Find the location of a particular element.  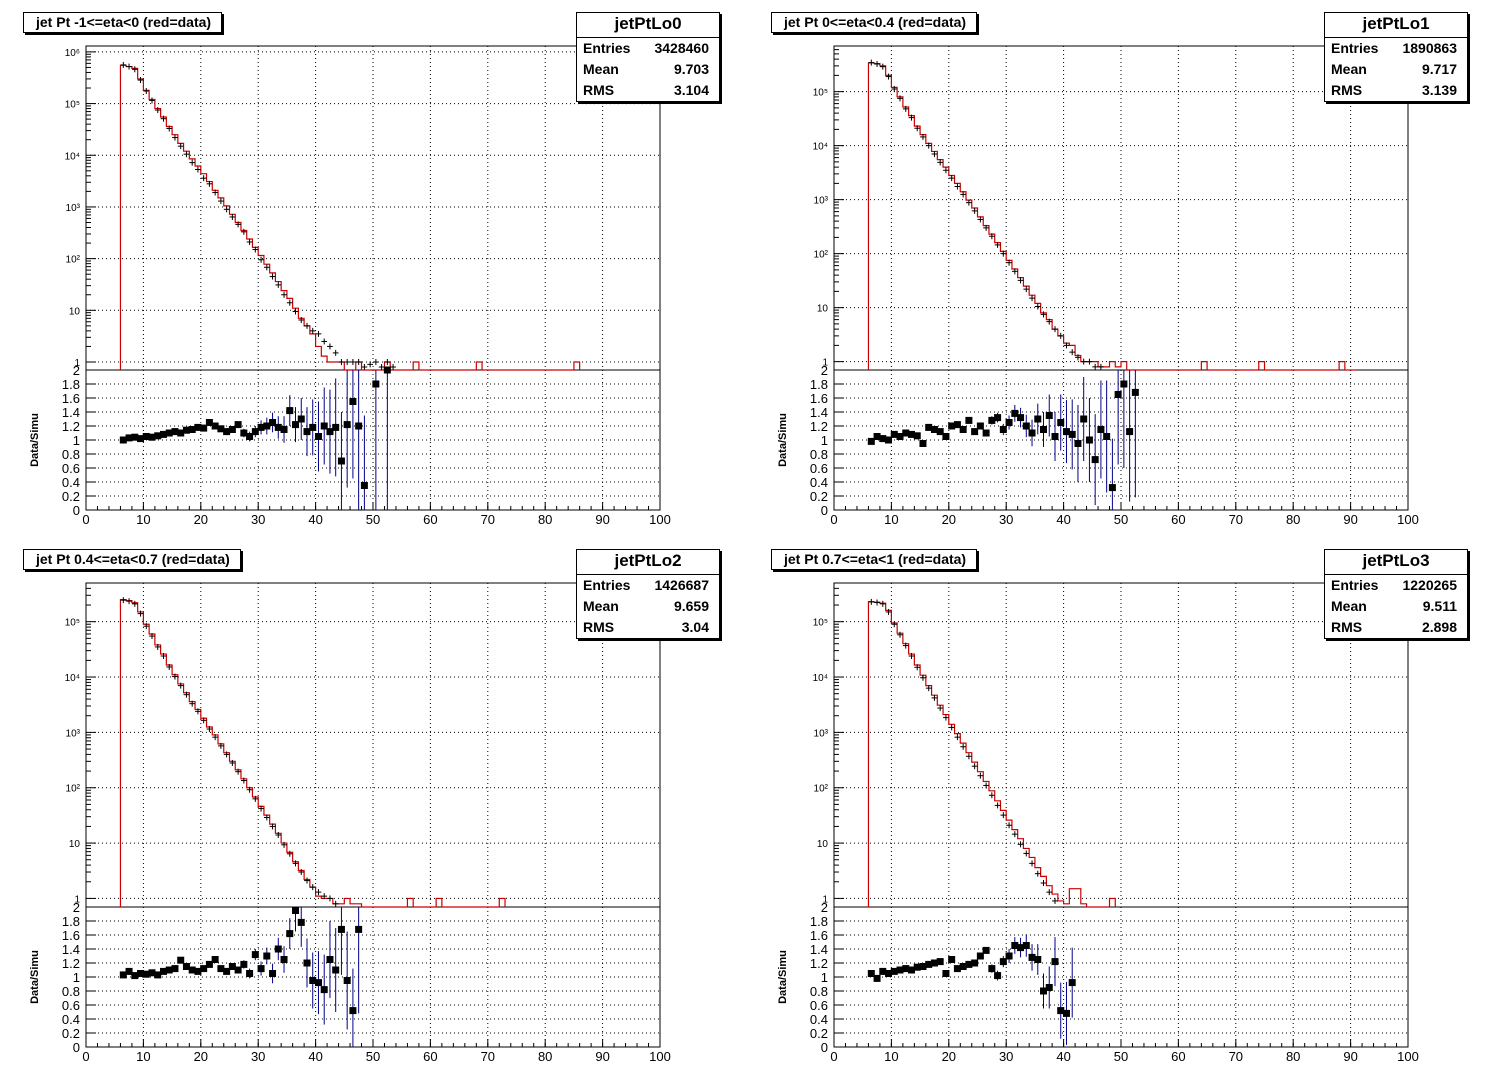

stat-box-title: jetPtLo0 is located at coordinates (648, 25).